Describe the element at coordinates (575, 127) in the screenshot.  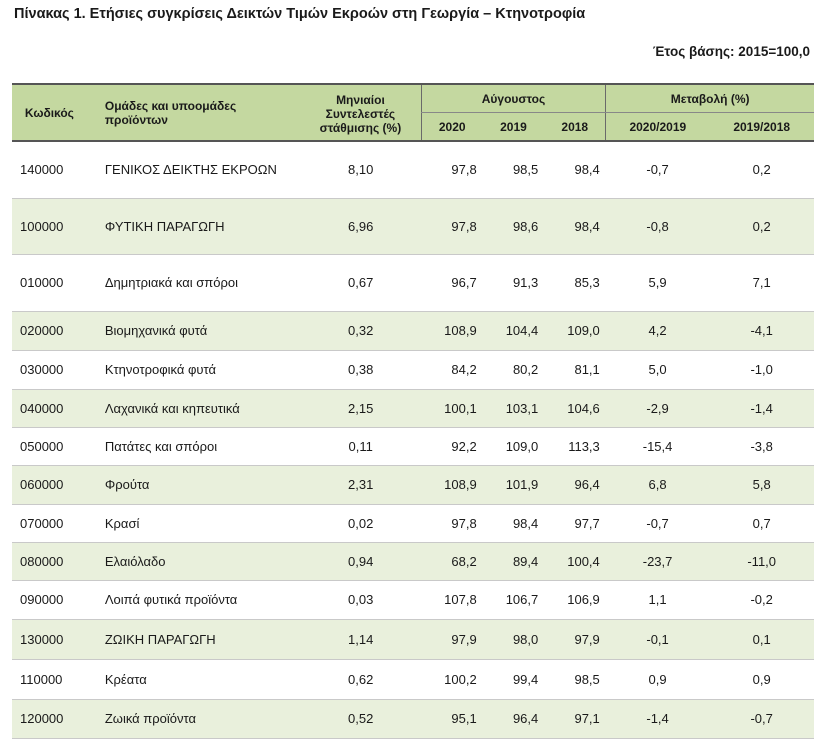
I see `header-year-2018: 2018` at that location.